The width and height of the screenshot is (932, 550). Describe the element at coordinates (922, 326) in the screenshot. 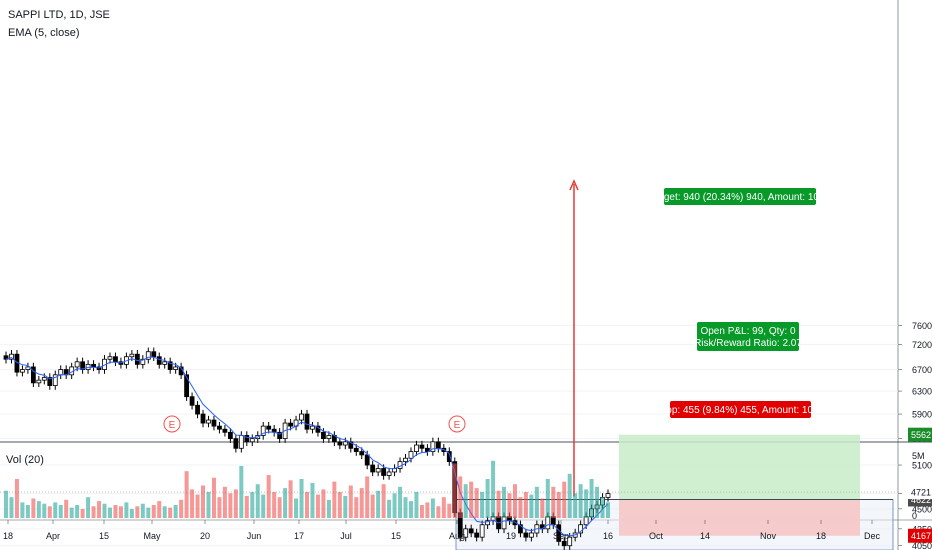

I see `price-tick-label: 7600` at that location.